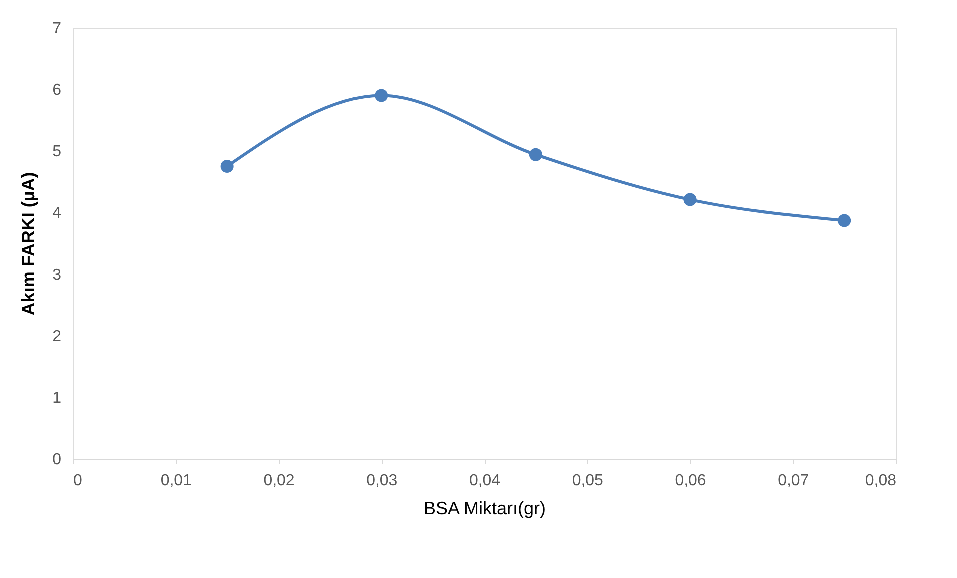 This screenshot has height=578, width=957. Describe the element at coordinates (57, 398) in the screenshot. I see `y-tick-label: 1` at that location.